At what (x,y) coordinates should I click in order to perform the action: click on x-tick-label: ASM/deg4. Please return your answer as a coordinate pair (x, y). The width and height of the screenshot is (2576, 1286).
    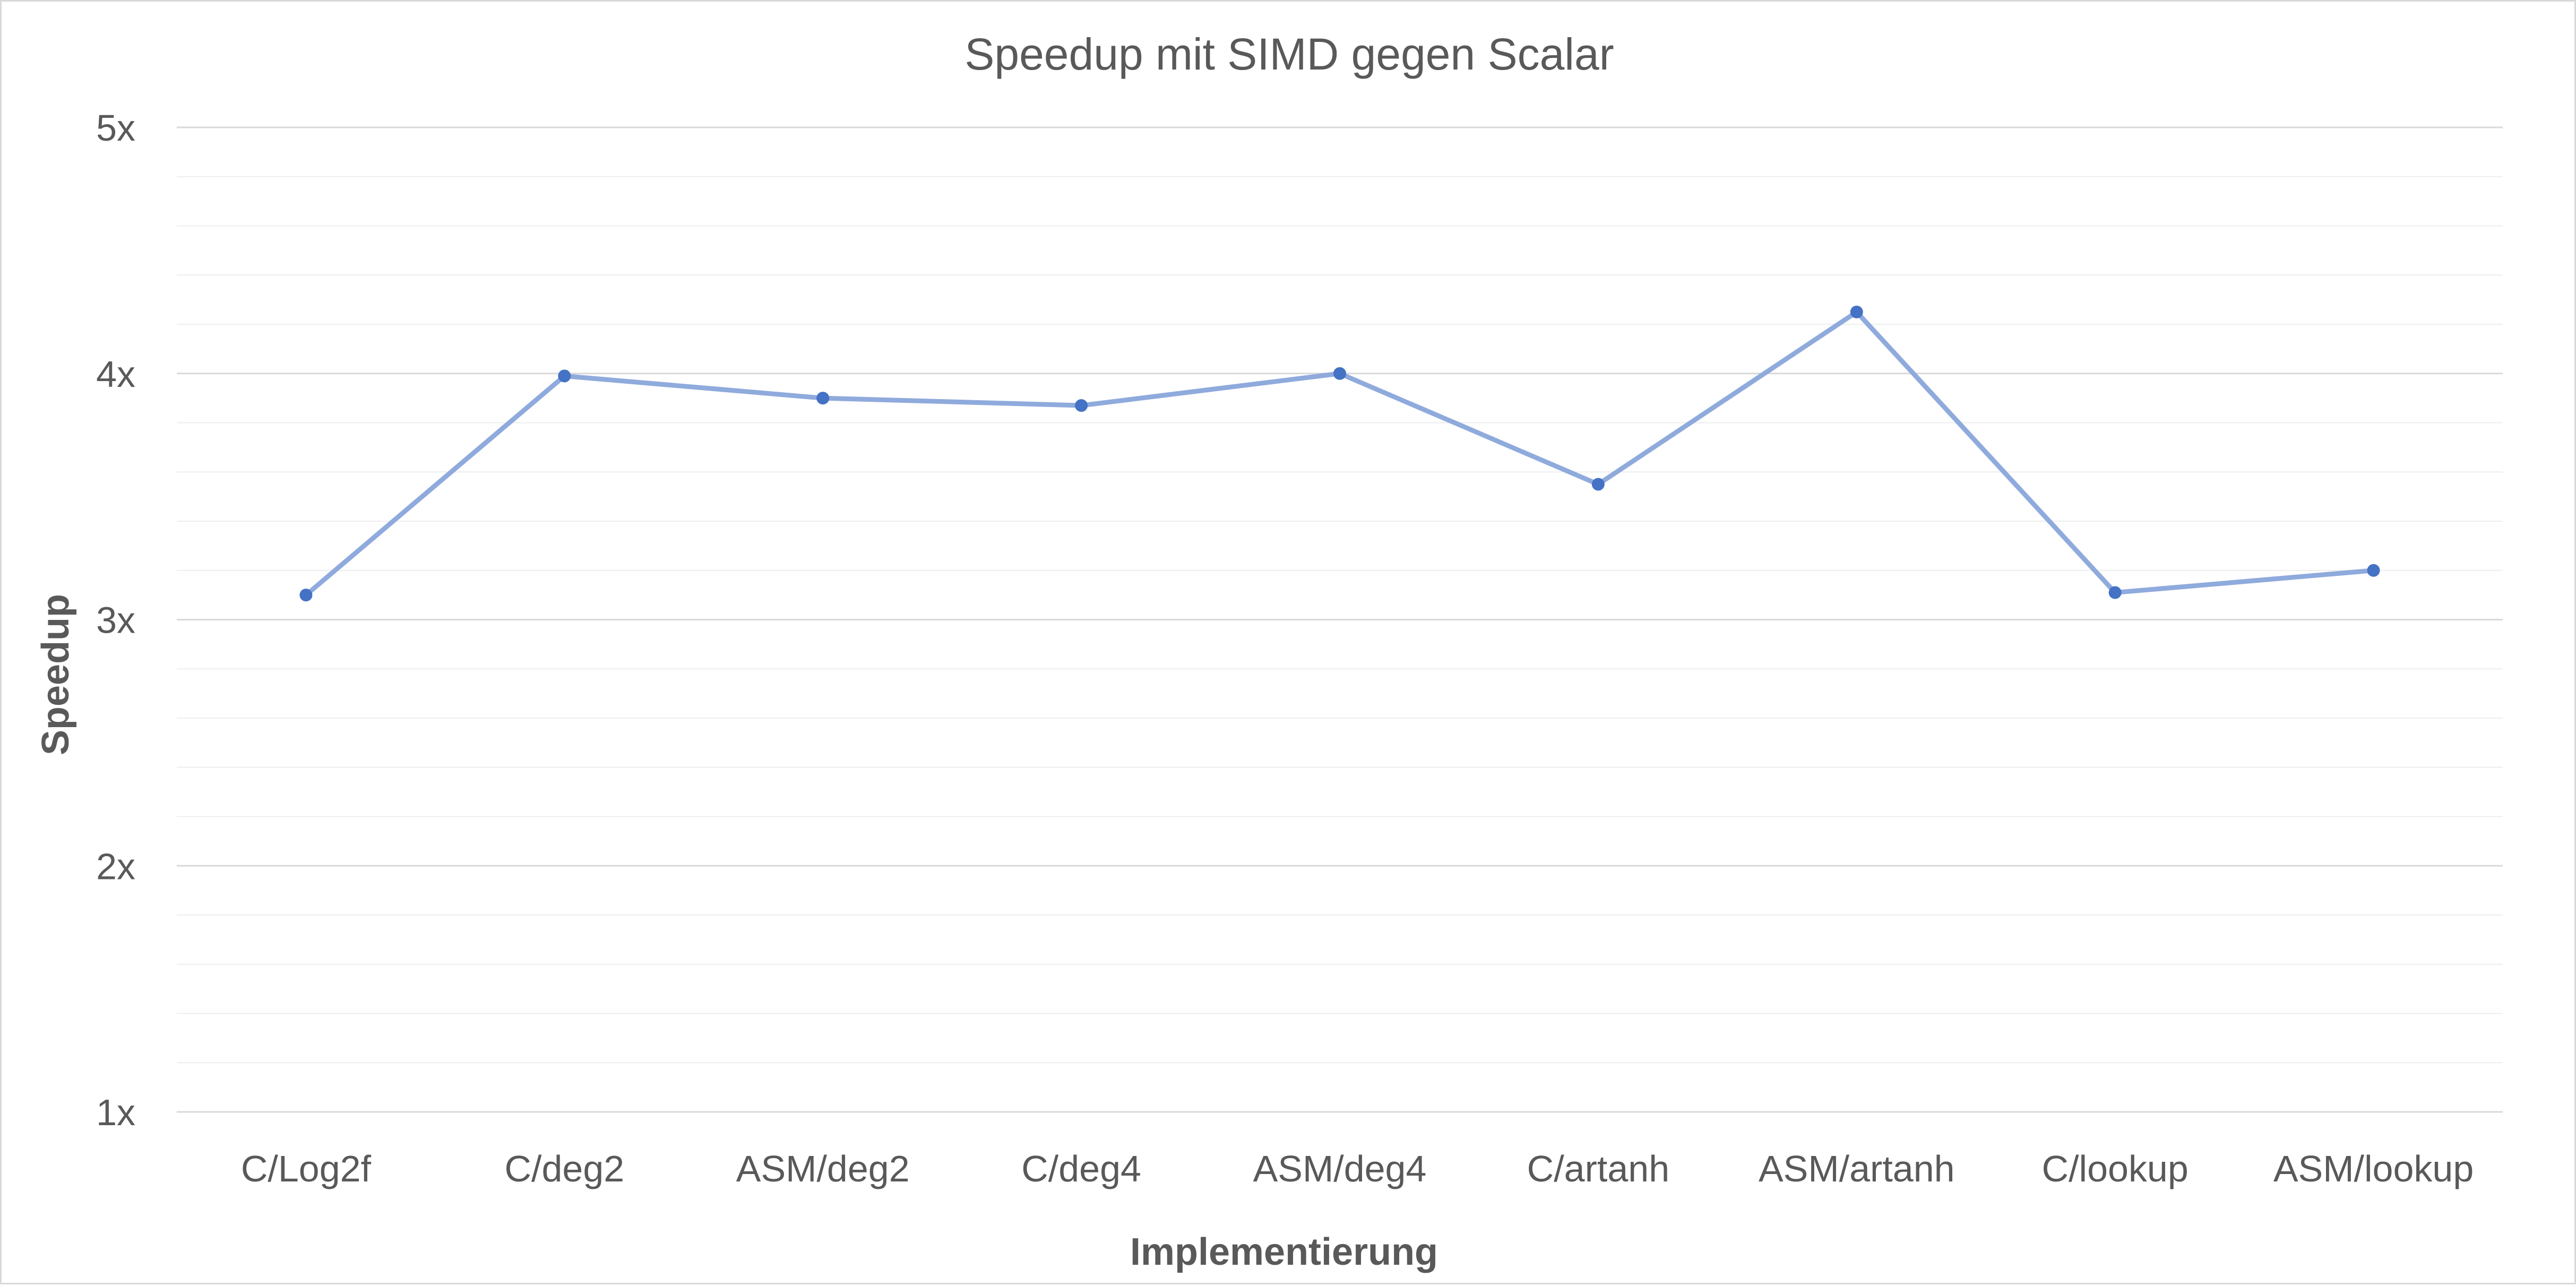
    Looking at the image, I should click on (1340, 1168).